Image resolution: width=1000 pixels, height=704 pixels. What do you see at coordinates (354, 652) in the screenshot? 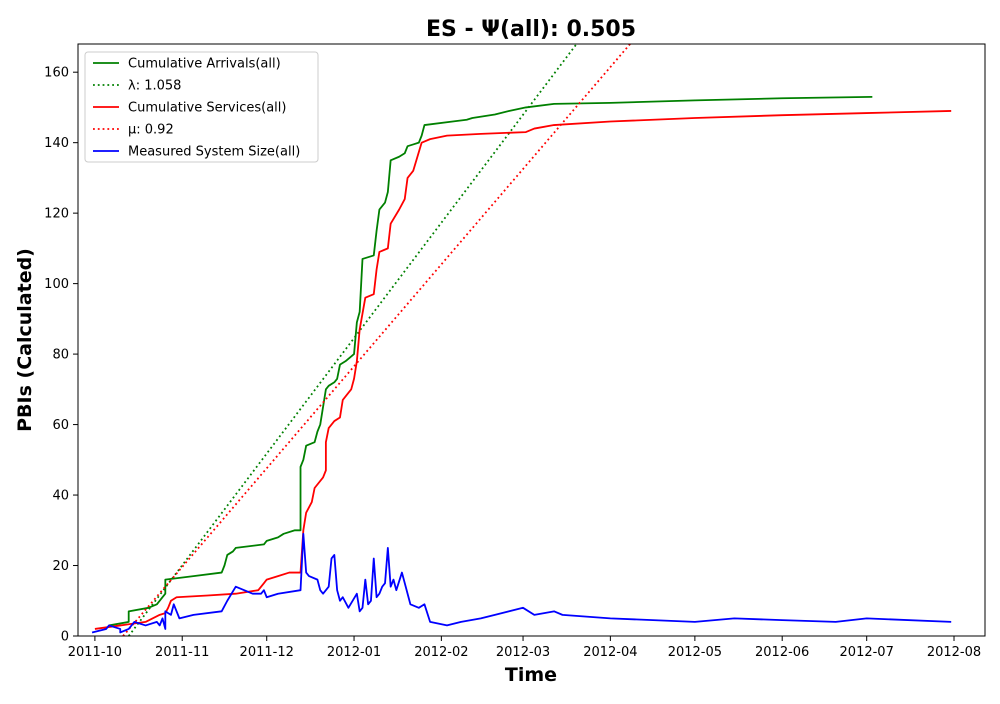
I see `x-tick-label: 2012-01` at bounding box center [354, 652].